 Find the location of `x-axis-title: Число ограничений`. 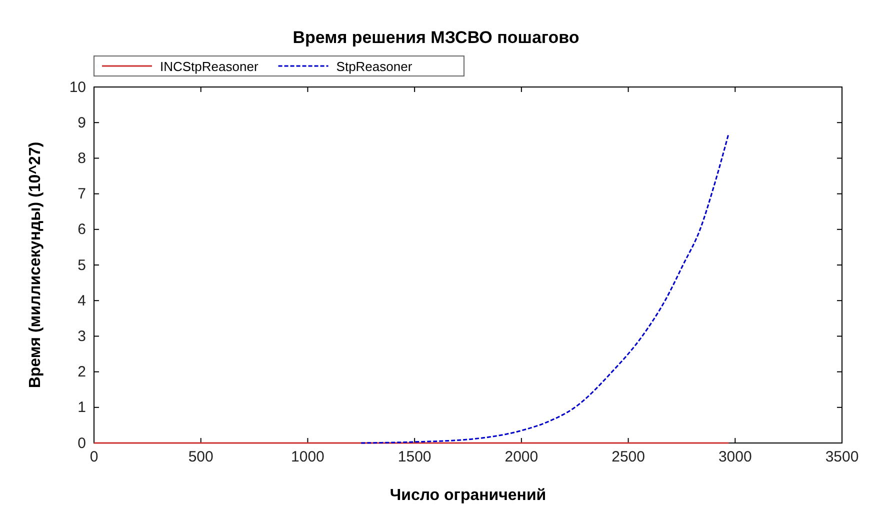

x-axis-title: Число ограничений is located at coordinates (468, 495).